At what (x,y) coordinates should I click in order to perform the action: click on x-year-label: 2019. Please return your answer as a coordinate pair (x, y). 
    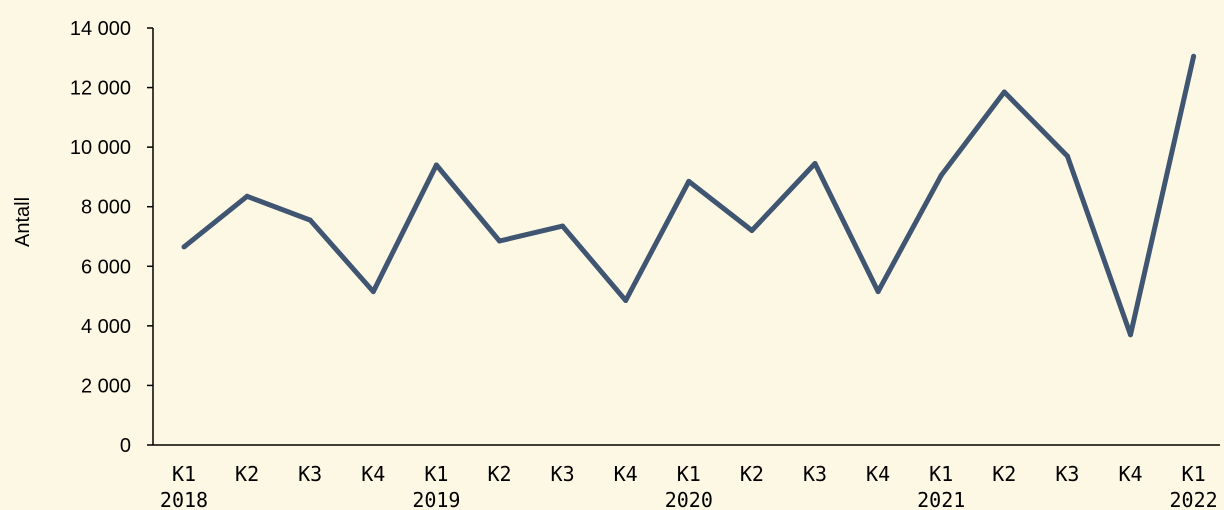
    Looking at the image, I should click on (436, 499).